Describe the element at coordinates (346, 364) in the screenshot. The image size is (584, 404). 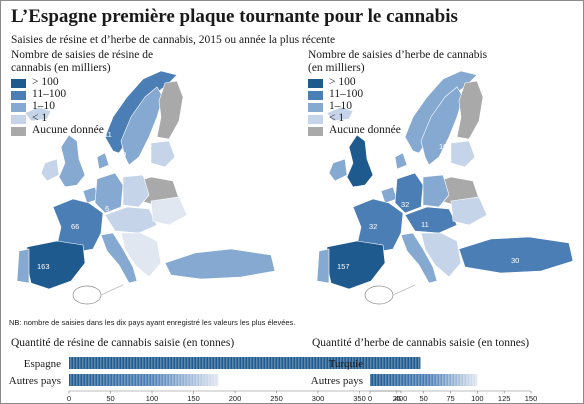
I see `bar-category-label: Turquie` at that location.